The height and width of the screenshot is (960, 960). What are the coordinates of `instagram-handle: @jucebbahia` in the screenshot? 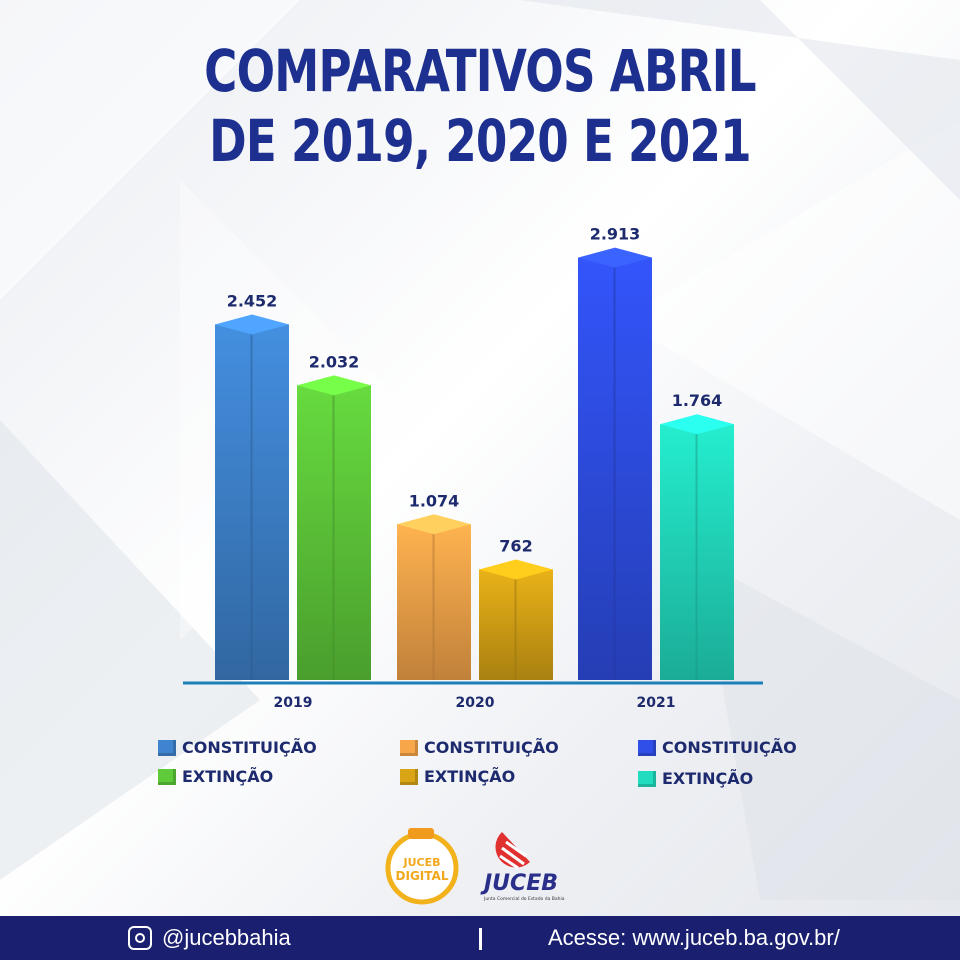 It's located at (209, 938).